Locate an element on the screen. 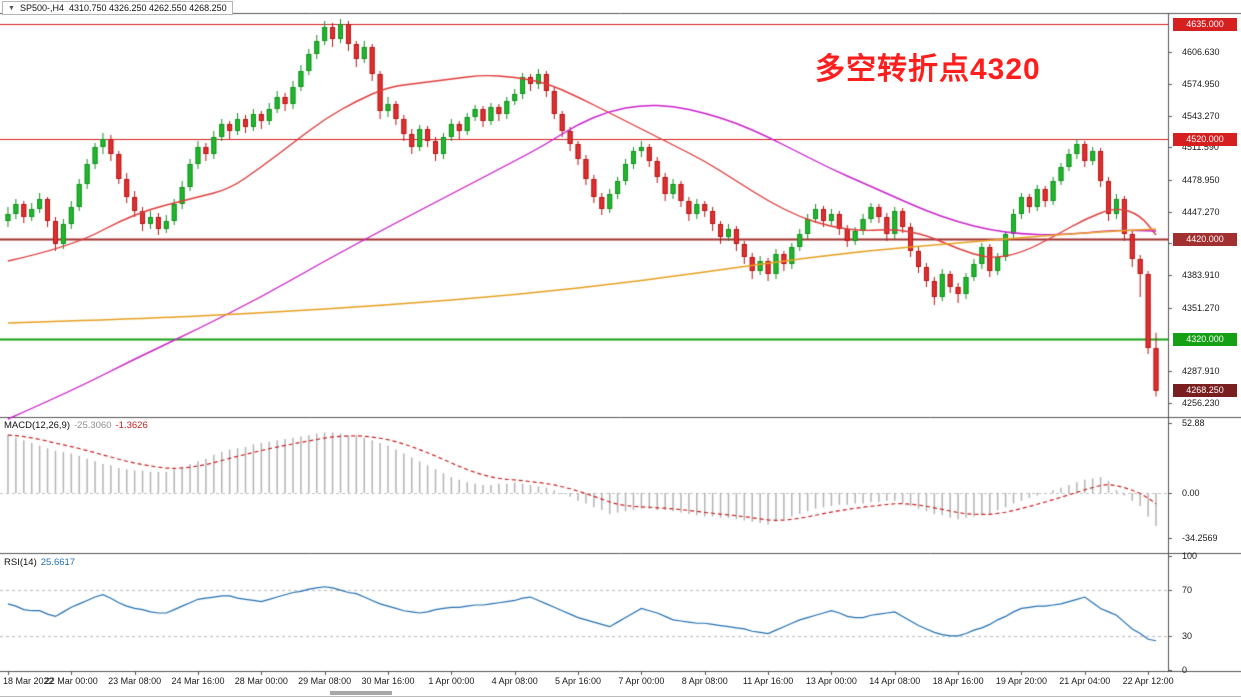  time-axis-label: 30 Mar 16:00 is located at coordinates (388, 681).